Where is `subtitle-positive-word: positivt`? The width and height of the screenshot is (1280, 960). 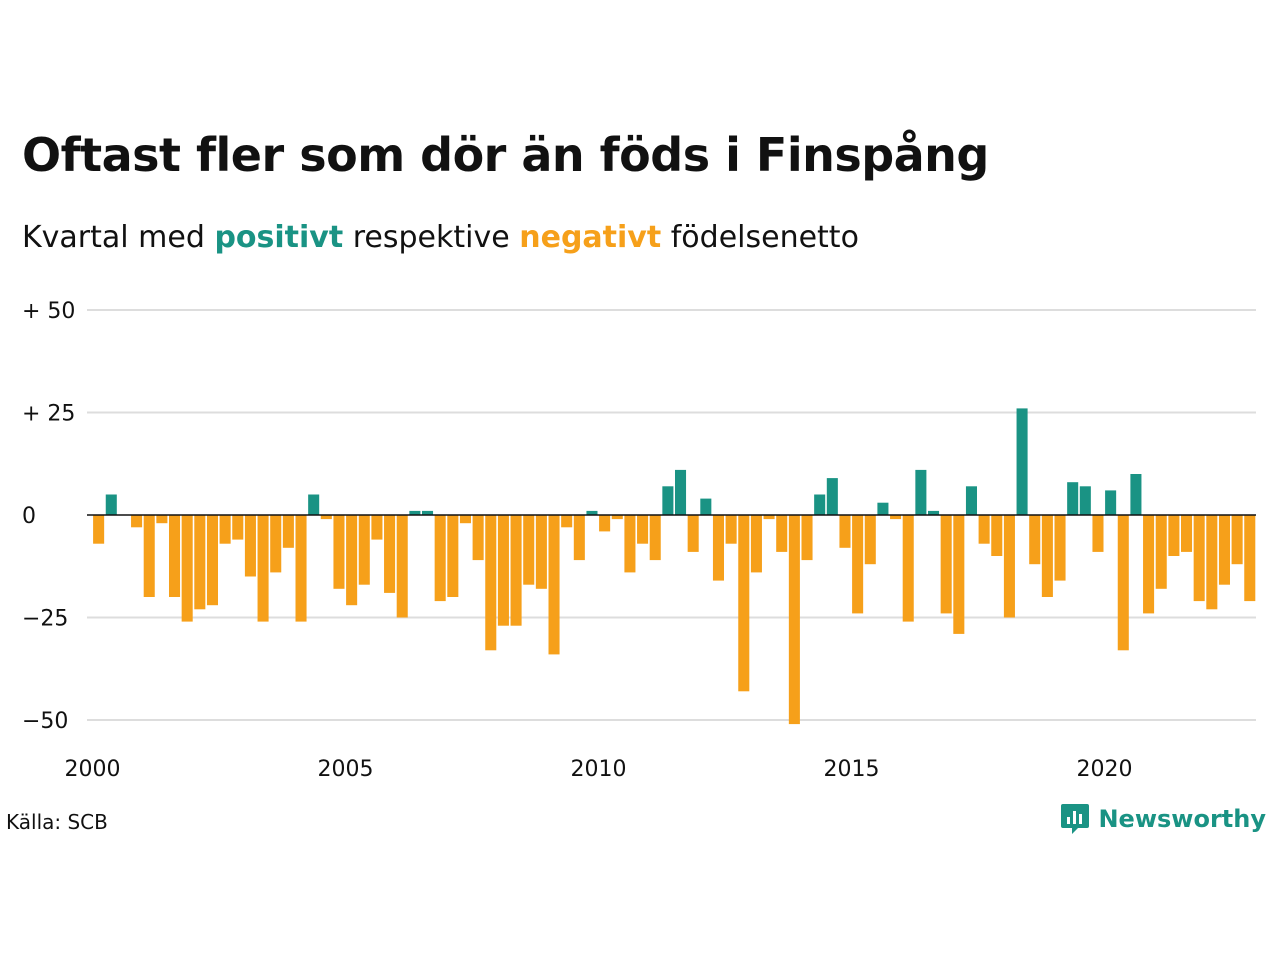
subtitle-positive-word: positivt is located at coordinates (279, 237).